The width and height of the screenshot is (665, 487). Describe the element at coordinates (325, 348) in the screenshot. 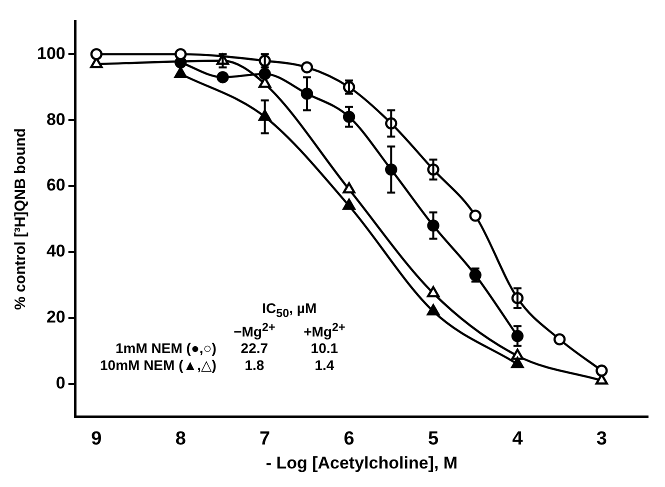

I see `annotation: 10.1` at that location.